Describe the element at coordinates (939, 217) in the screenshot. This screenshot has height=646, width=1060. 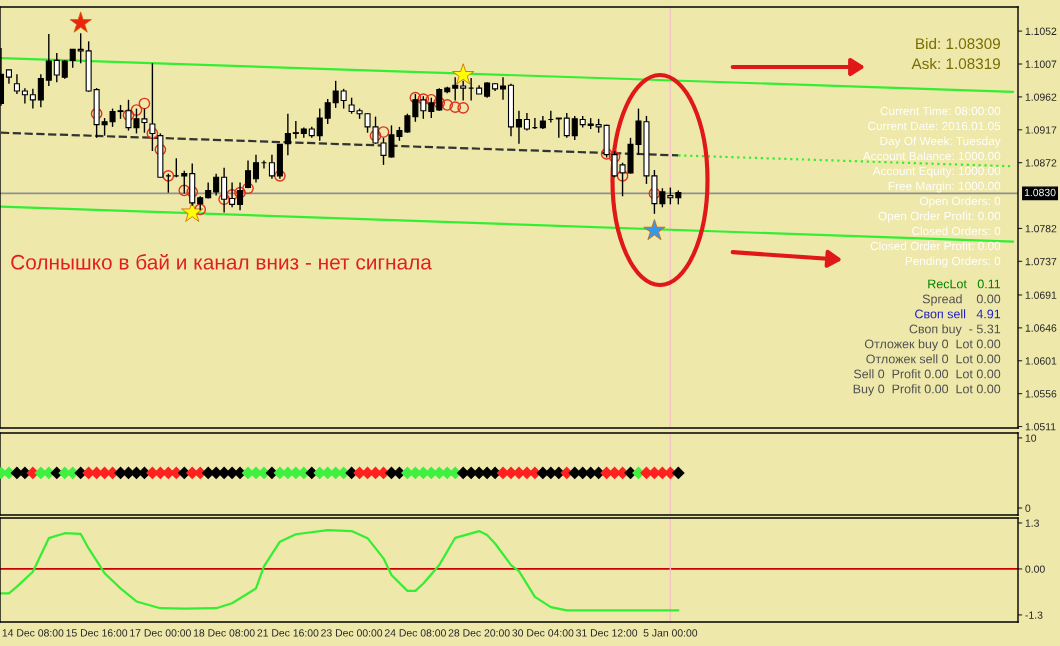
I see `annotation: Open Order Profit: 0.00` at that location.